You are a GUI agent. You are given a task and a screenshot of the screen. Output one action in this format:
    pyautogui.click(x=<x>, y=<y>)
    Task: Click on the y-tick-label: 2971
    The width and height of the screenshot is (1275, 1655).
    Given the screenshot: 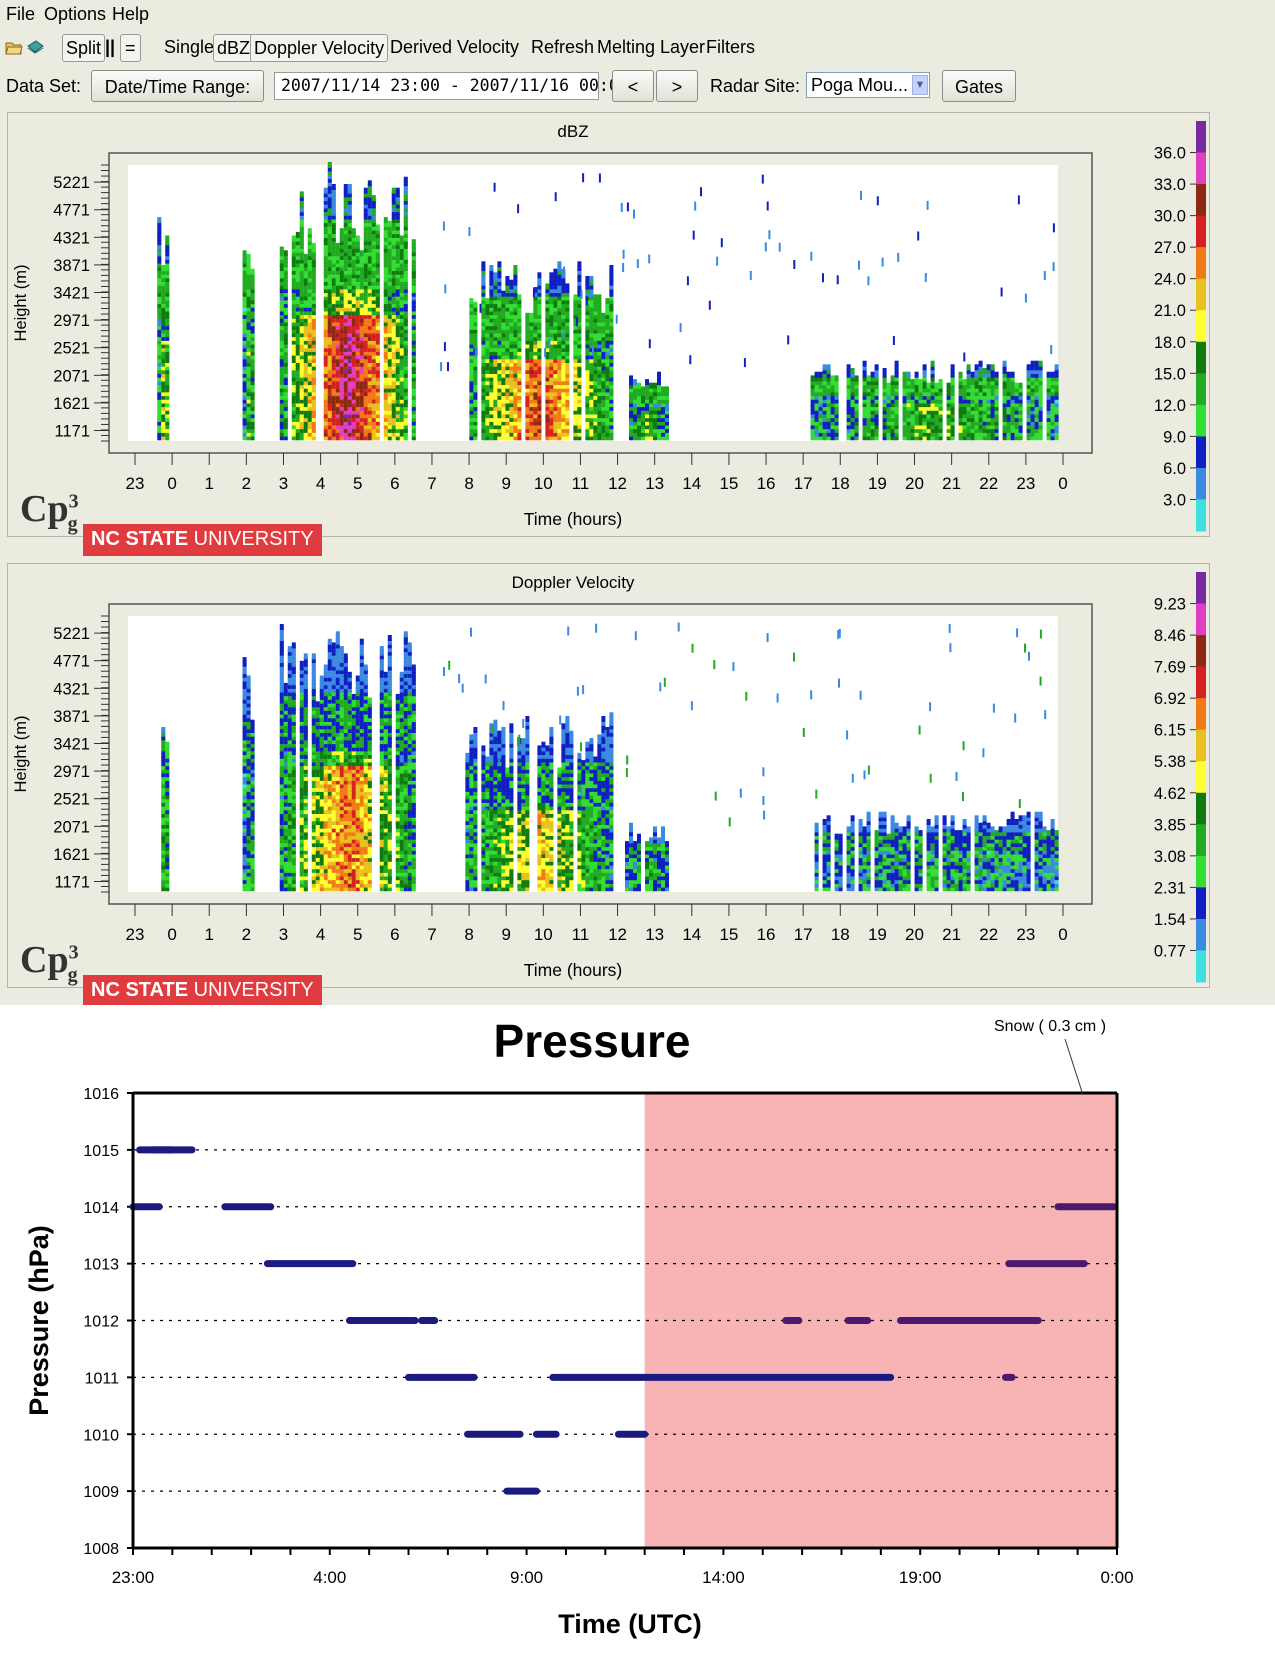 What is the action you would take?
    pyautogui.click(x=71, y=321)
    